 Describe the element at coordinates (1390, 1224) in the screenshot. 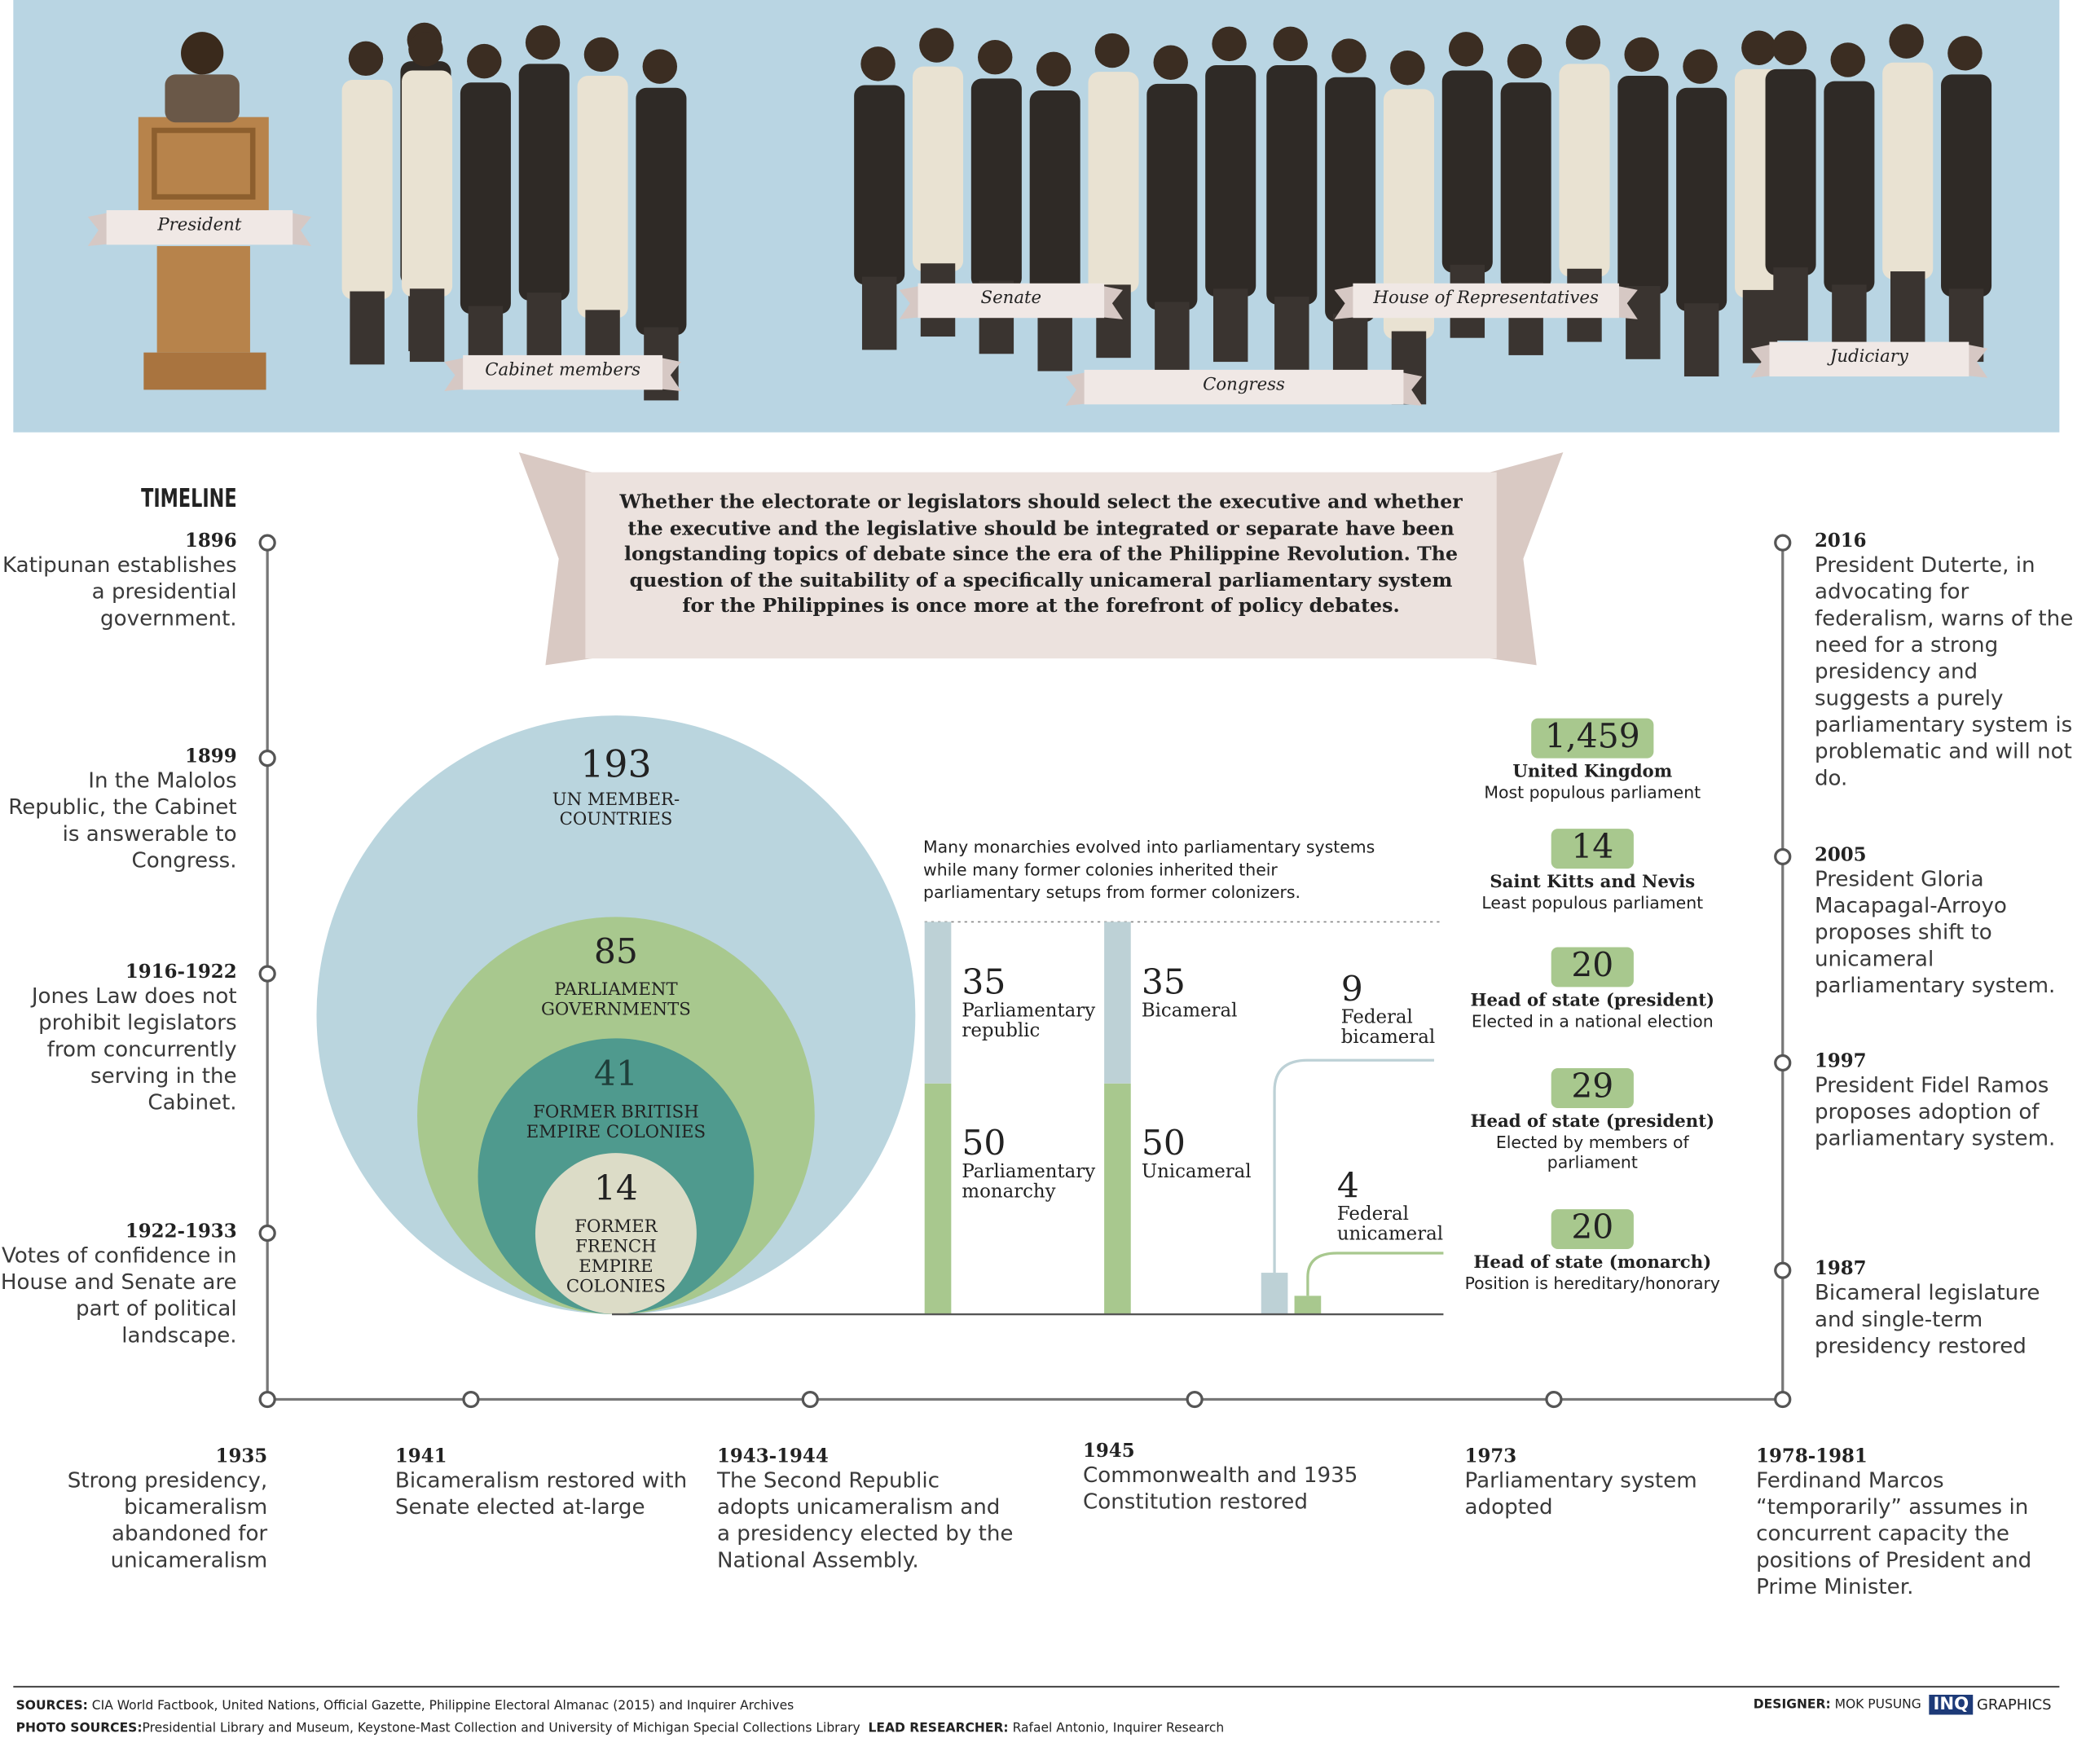

I see `federal-label: Federal unicameral` at that location.